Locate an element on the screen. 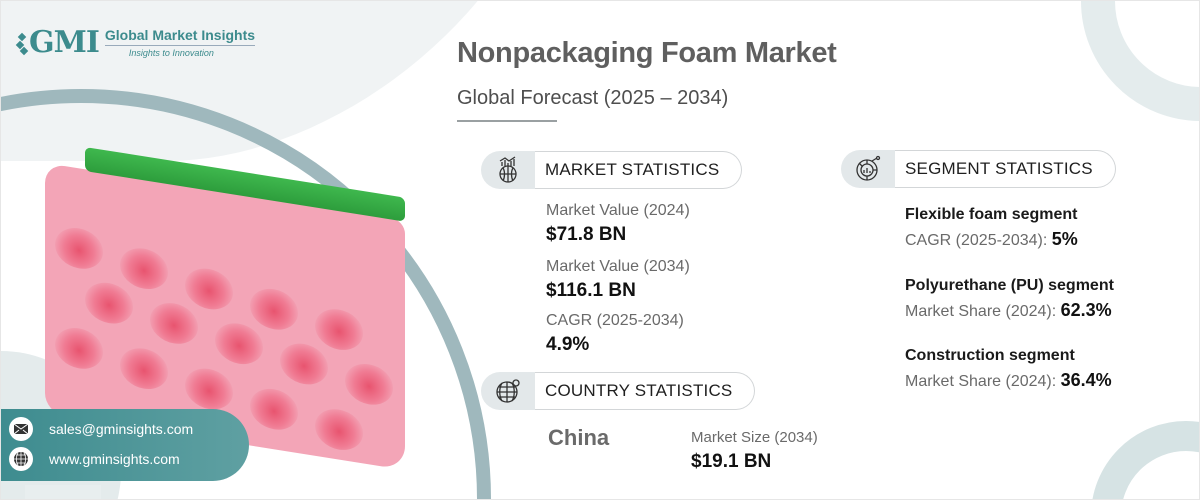 This screenshot has width=1200, height=500. segment-polyurethane-title: Polyurethane (PU) segment is located at coordinates (1009, 285).